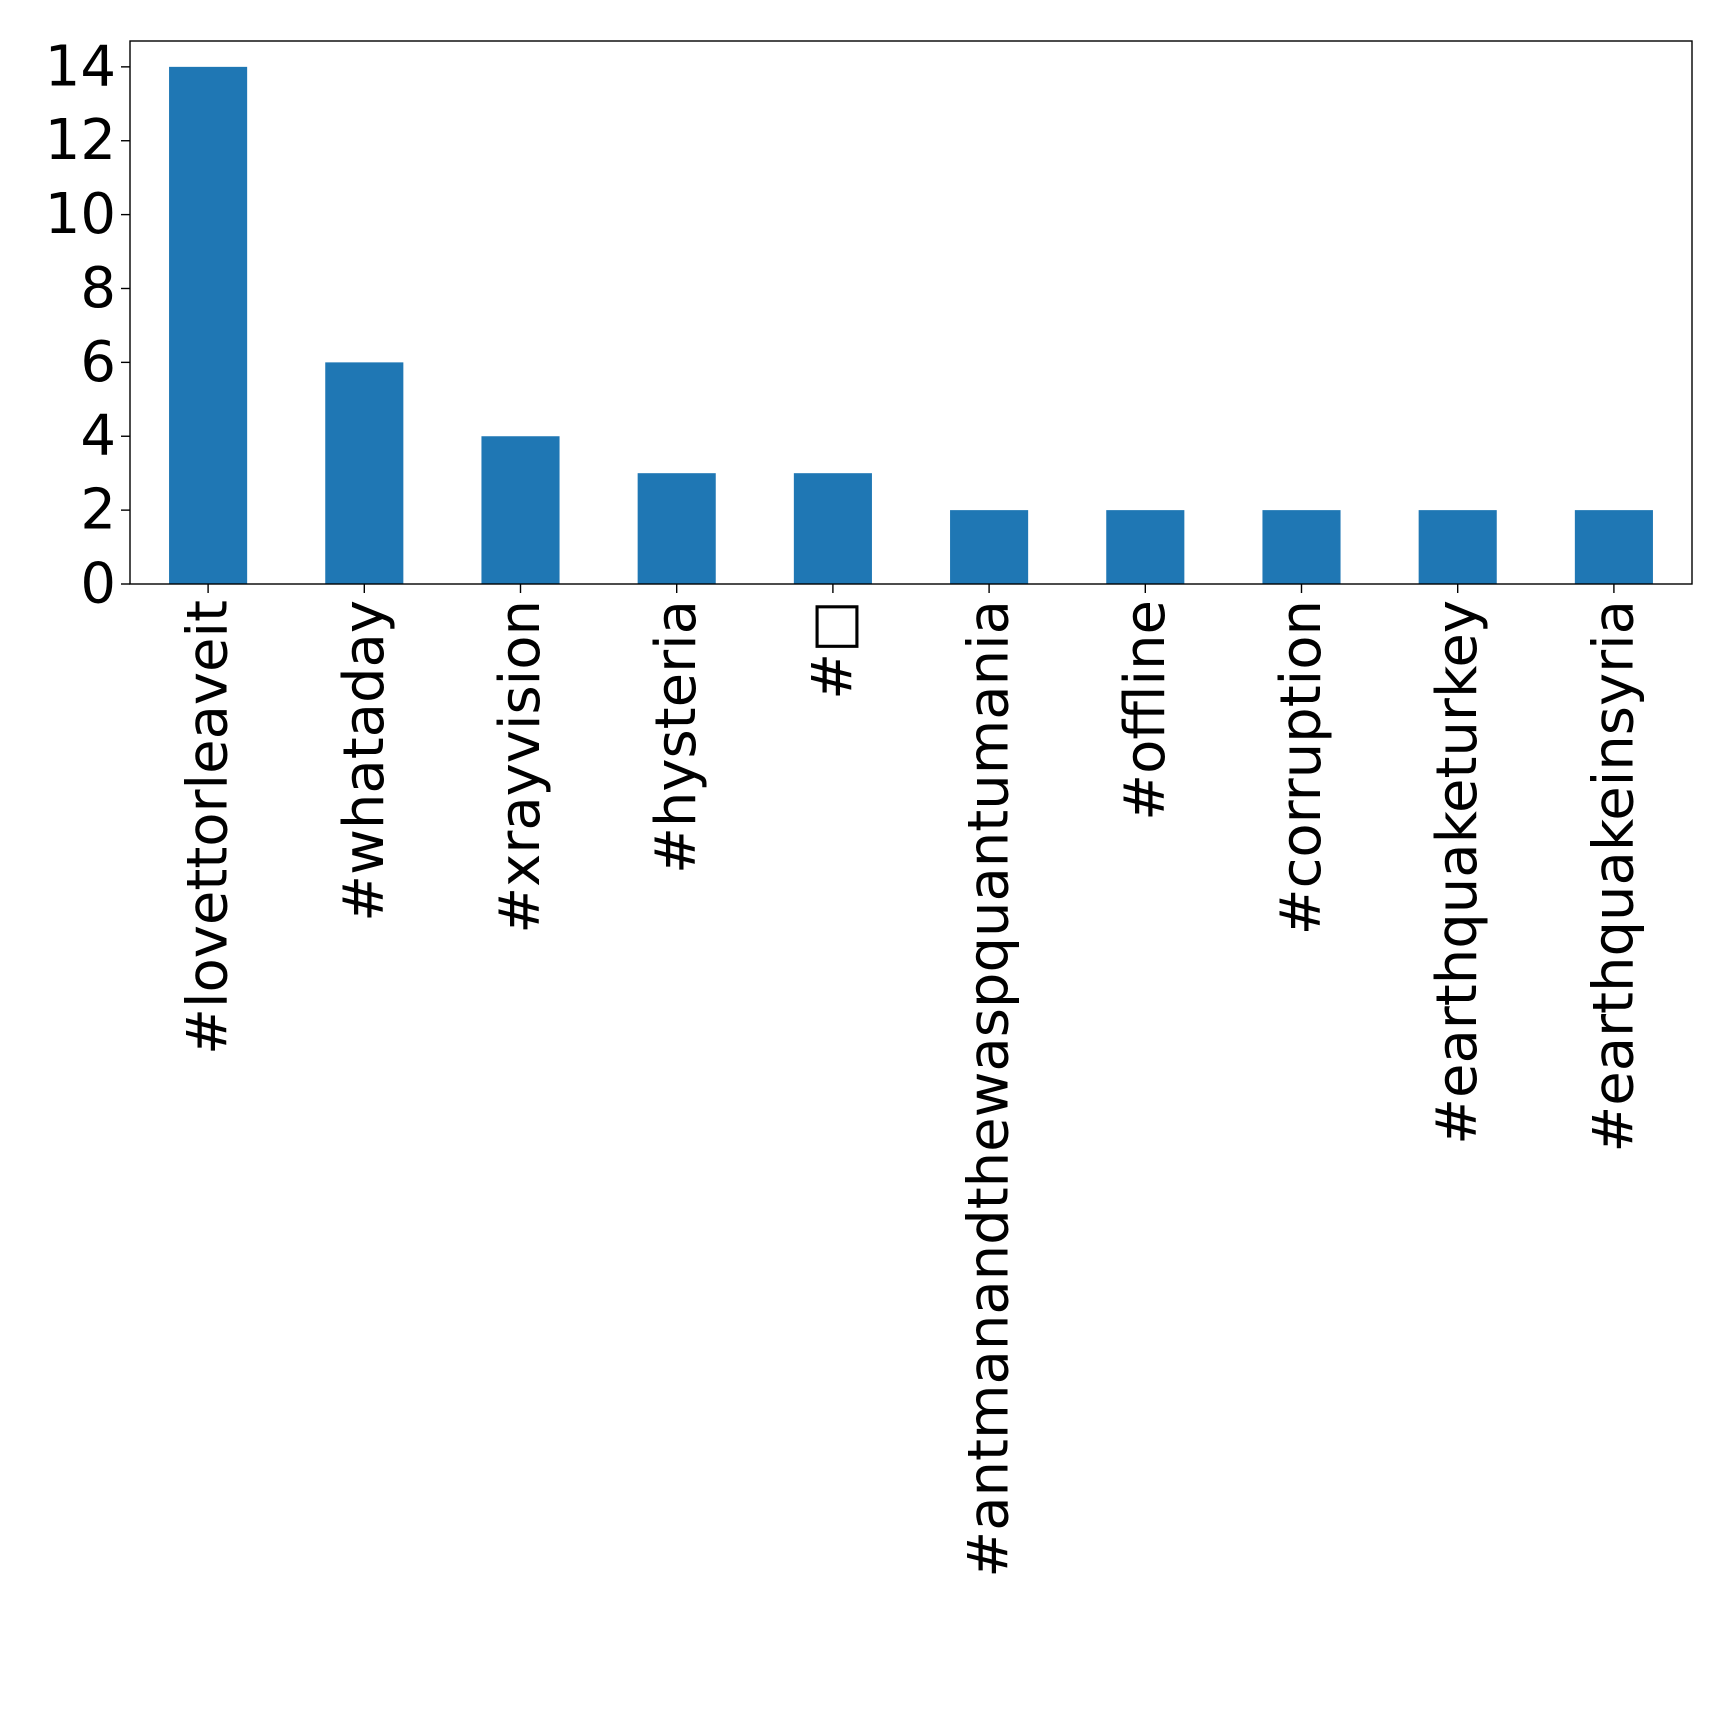  What do you see at coordinates (676, 737) in the screenshot?
I see `x-tick-label: #hysteria` at bounding box center [676, 737].